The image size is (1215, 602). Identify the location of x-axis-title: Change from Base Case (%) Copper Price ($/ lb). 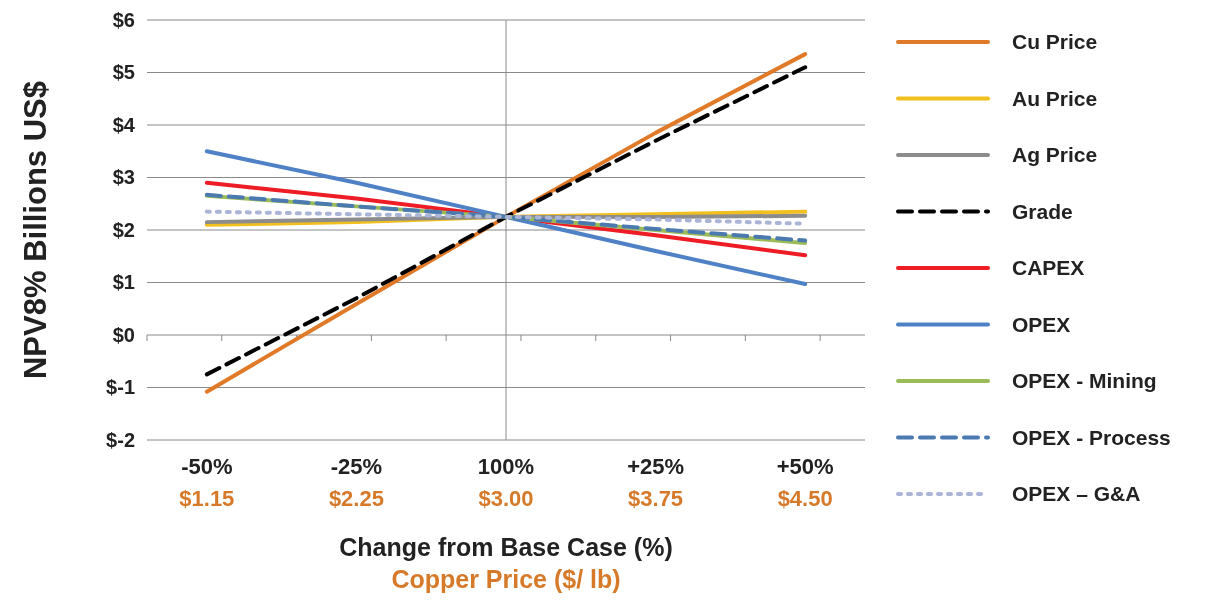
(506, 563).